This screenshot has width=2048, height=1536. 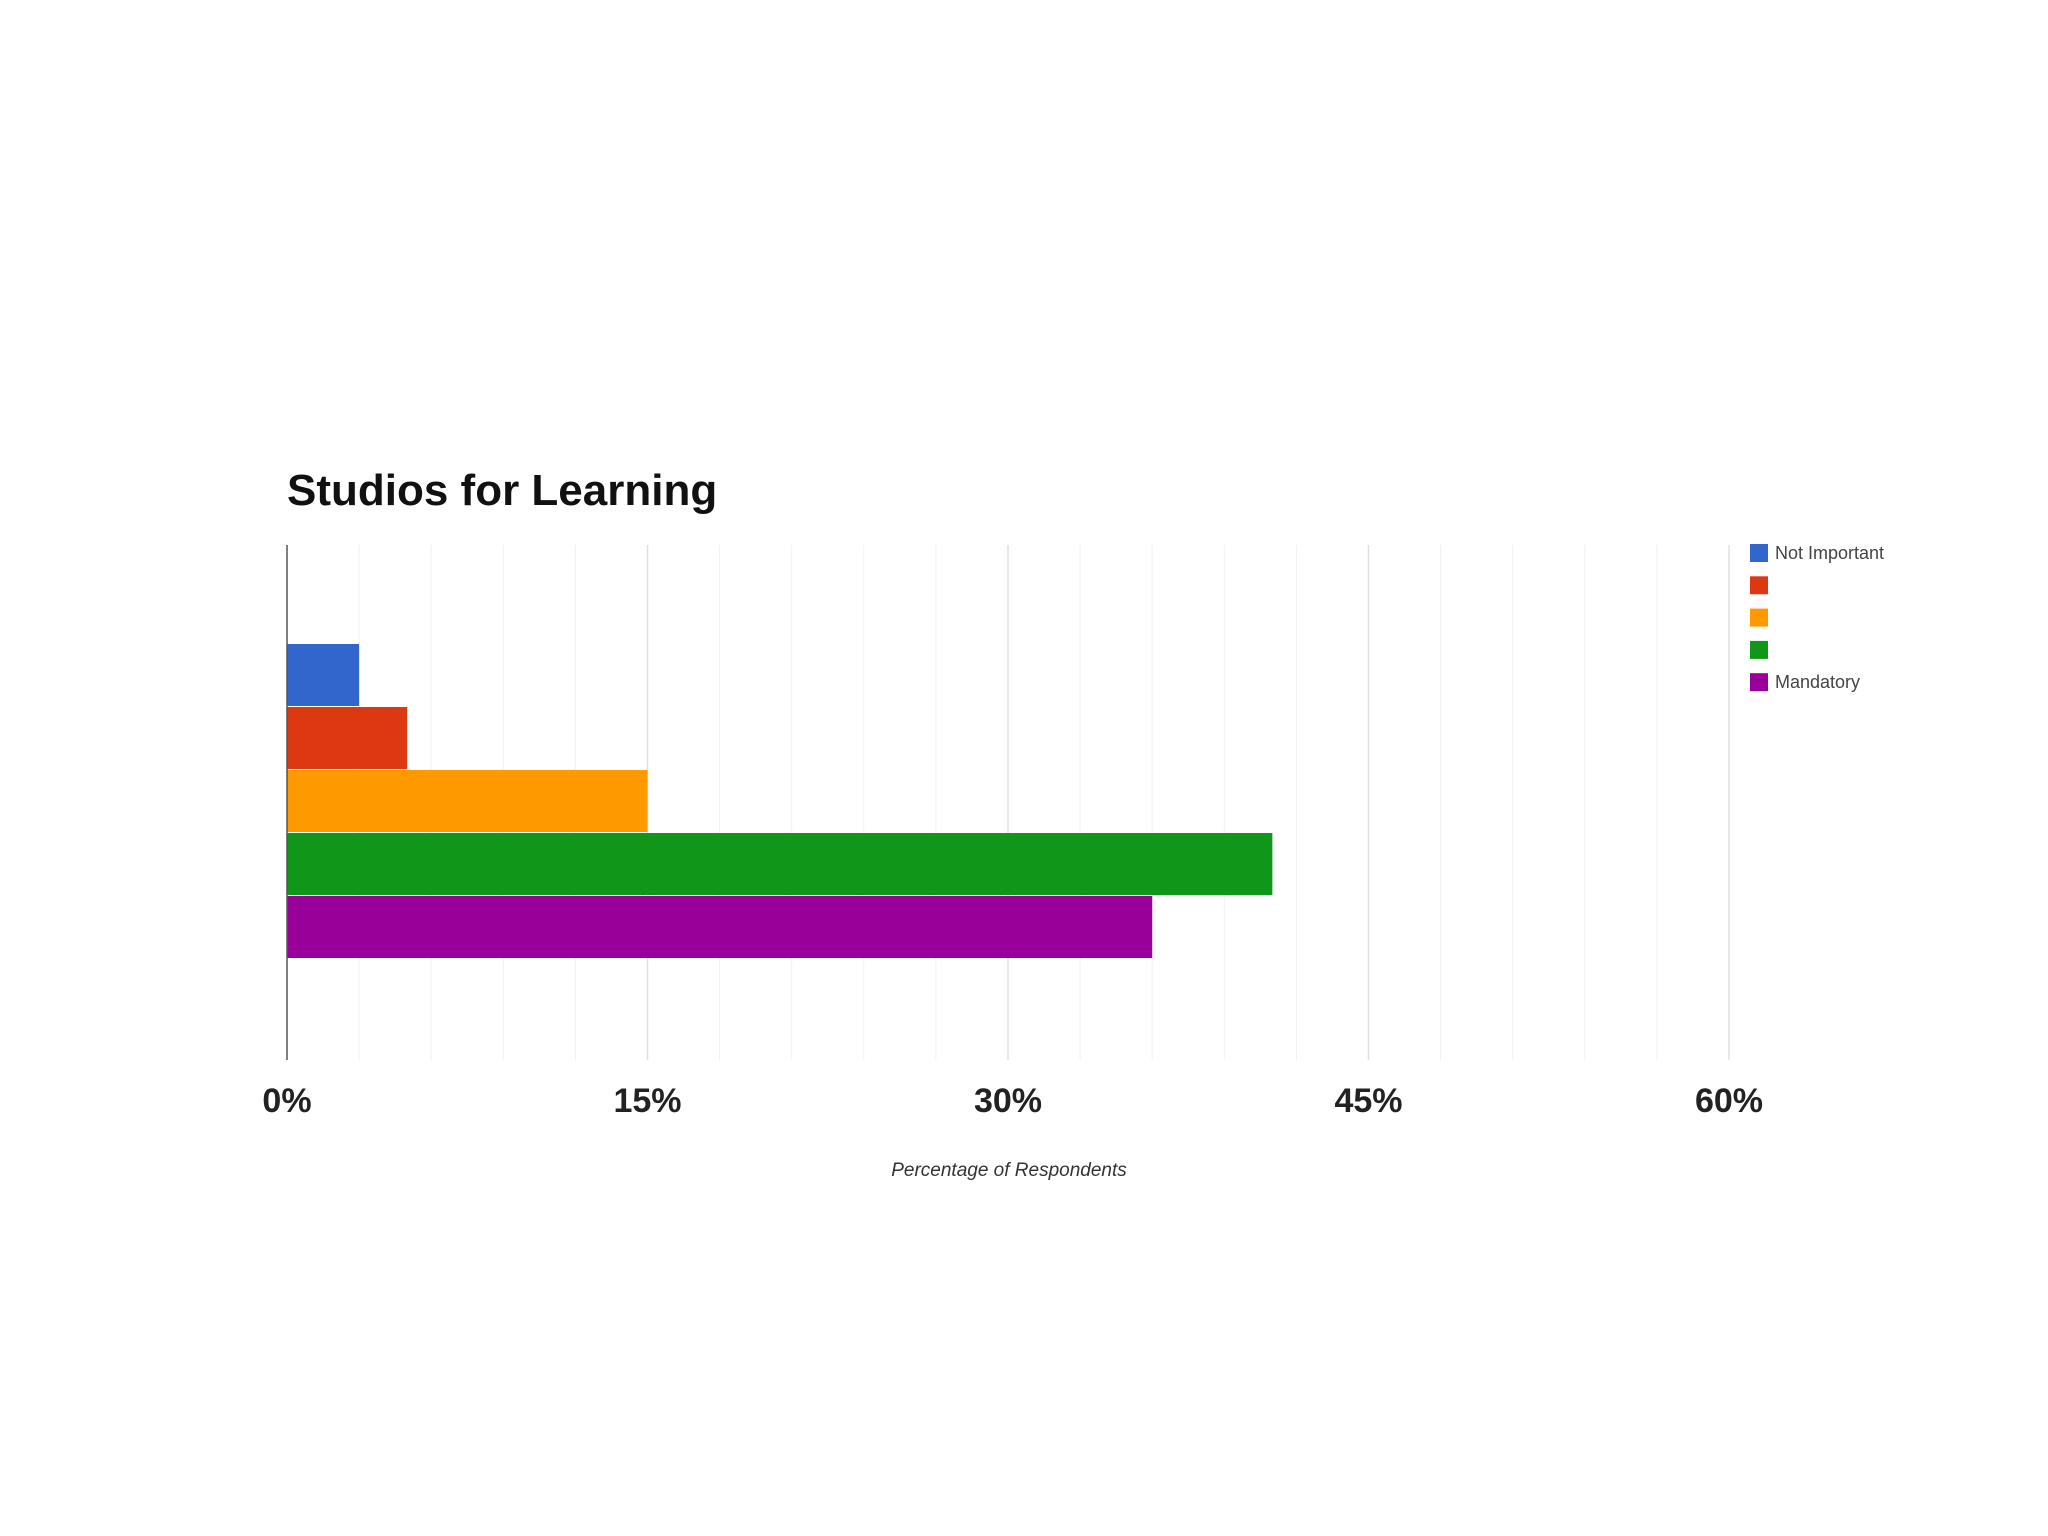 What do you see at coordinates (1729, 1101) in the screenshot?
I see `x-tick-label: 60%` at bounding box center [1729, 1101].